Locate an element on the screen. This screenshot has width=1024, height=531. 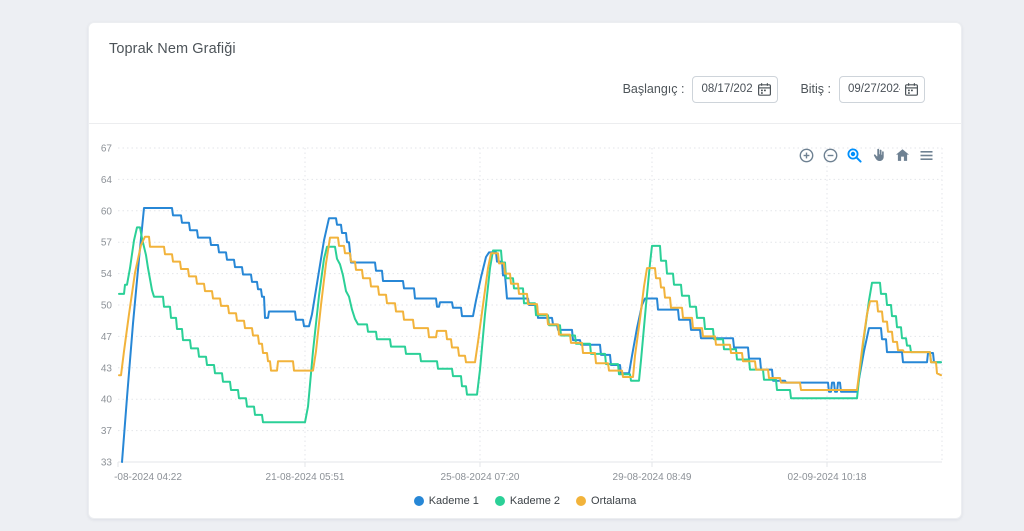
legend-label: Ortalama is located at coordinates (614, 501).